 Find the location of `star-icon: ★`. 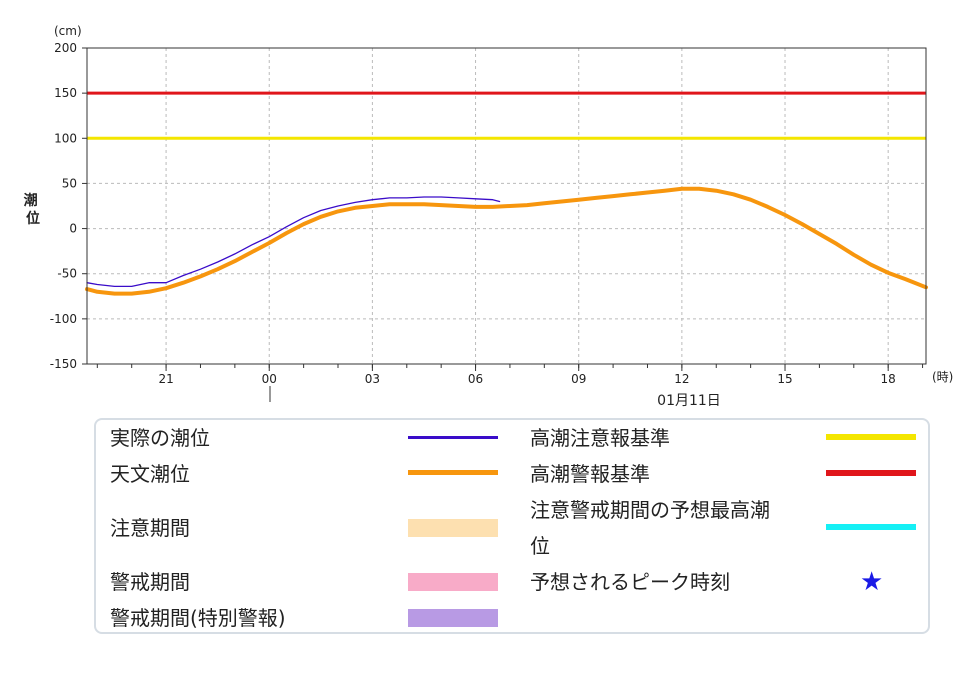

star-icon: ★ is located at coordinates (872, 582).